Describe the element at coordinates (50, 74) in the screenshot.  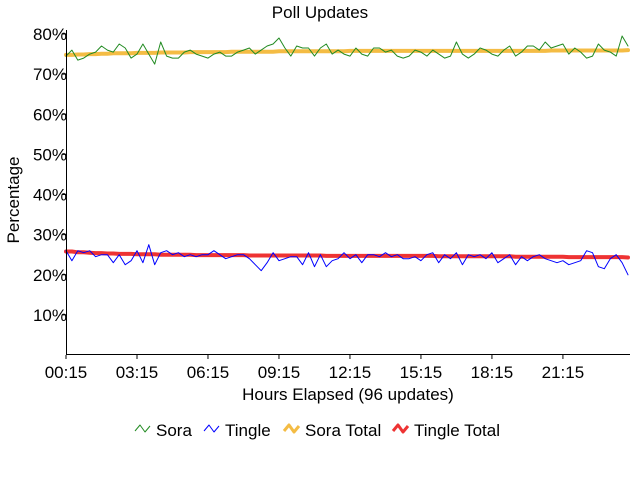
I see `y-tick-label: 70%` at that location.